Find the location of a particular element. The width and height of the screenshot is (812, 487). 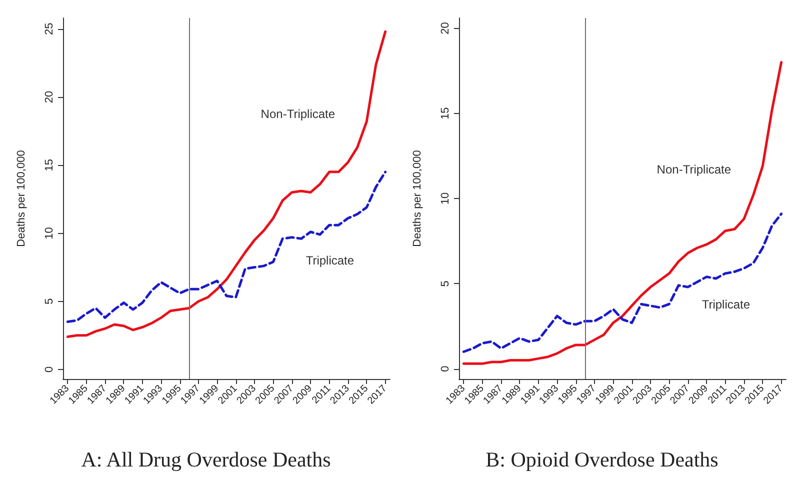

text: A: All Drug Overdose Deaths is located at coordinates (206, 460).